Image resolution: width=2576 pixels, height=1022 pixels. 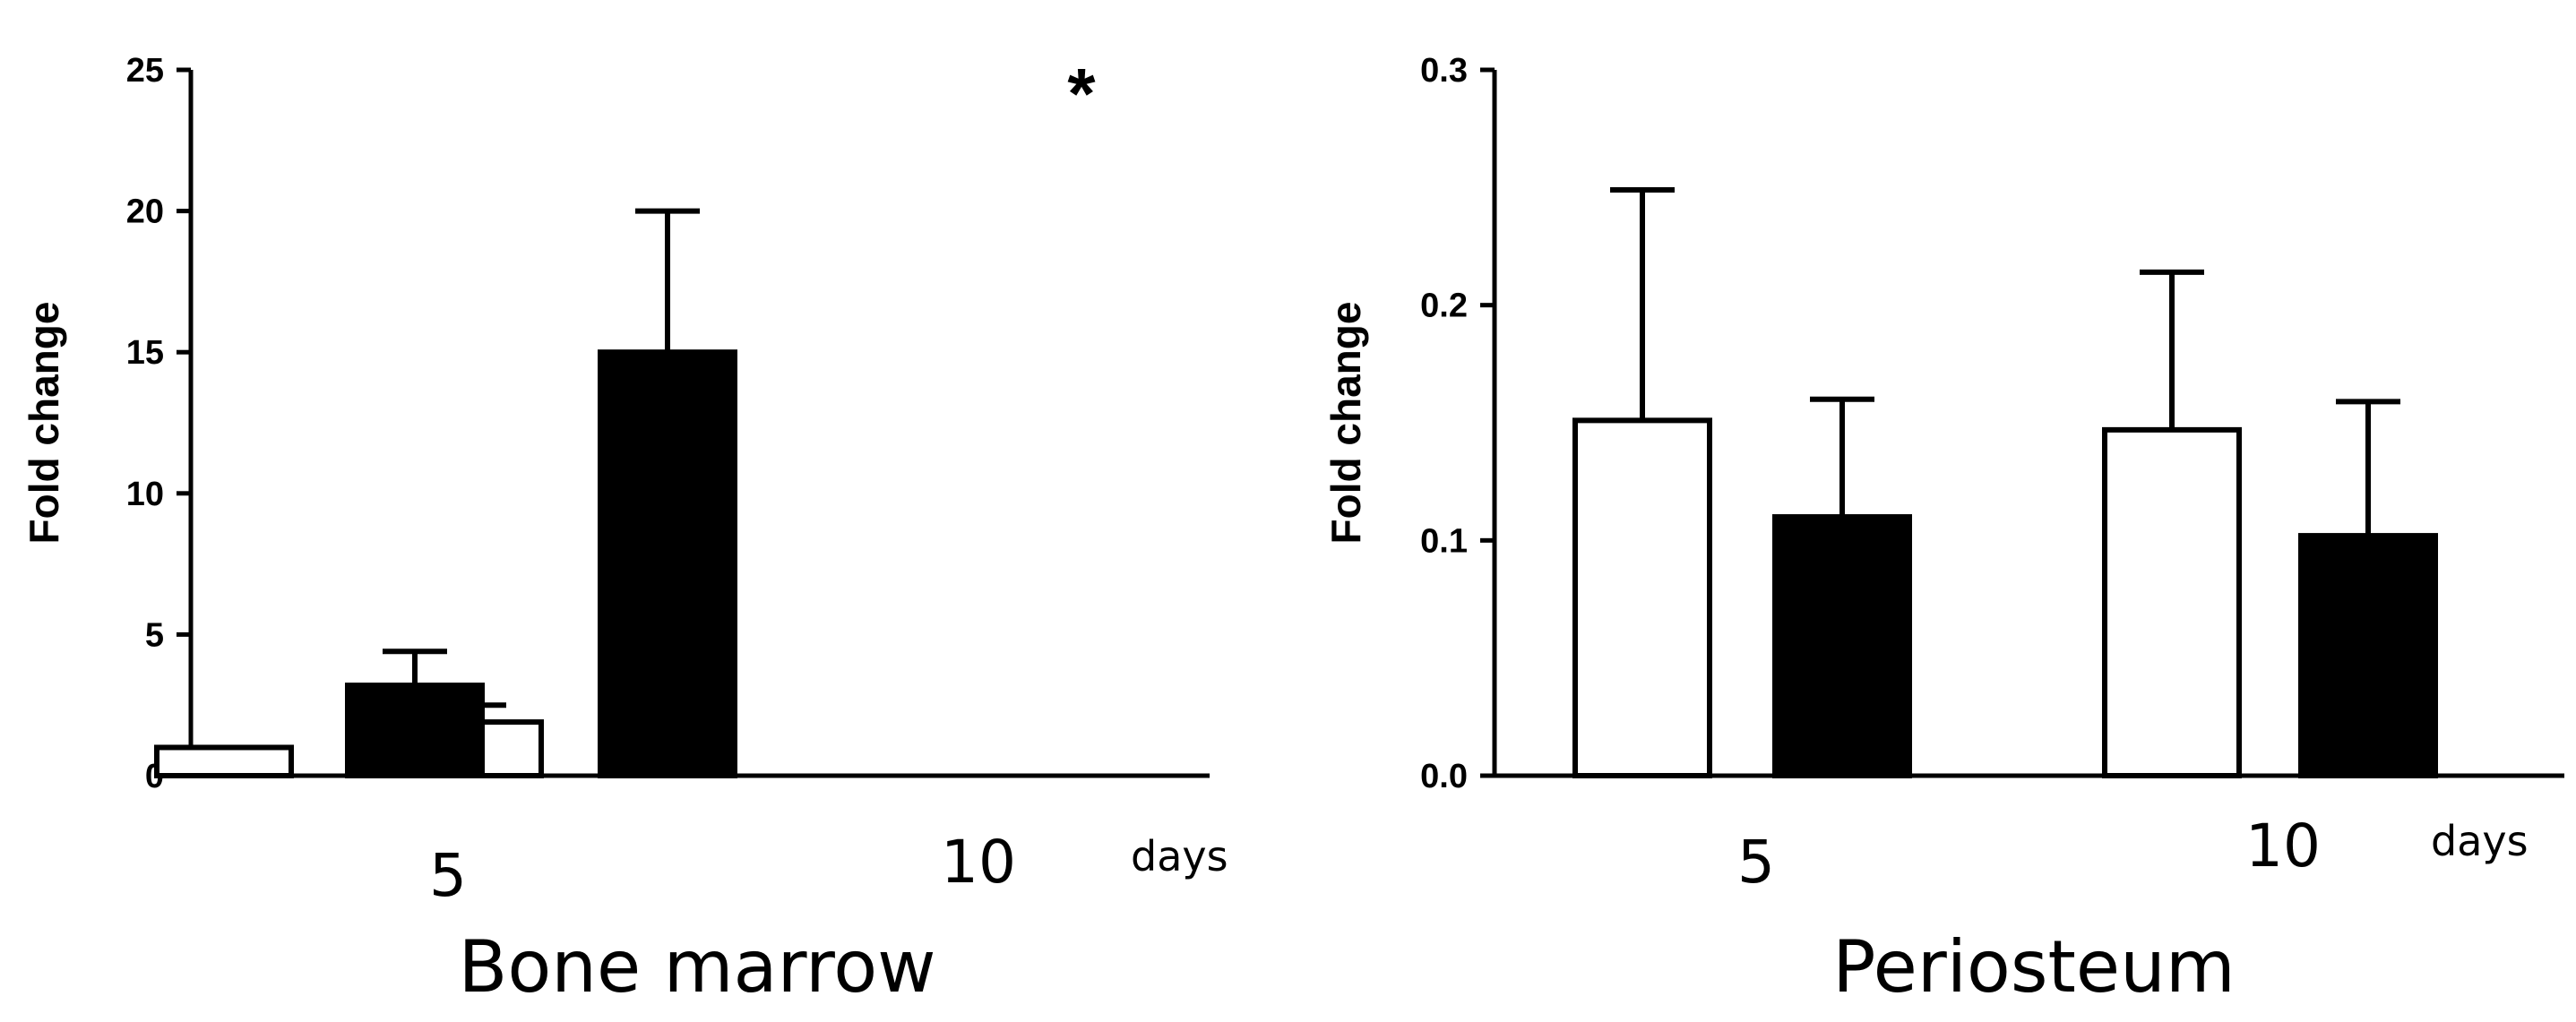 I want to click on y-tick-label: 20, so click(x=145, y=212).